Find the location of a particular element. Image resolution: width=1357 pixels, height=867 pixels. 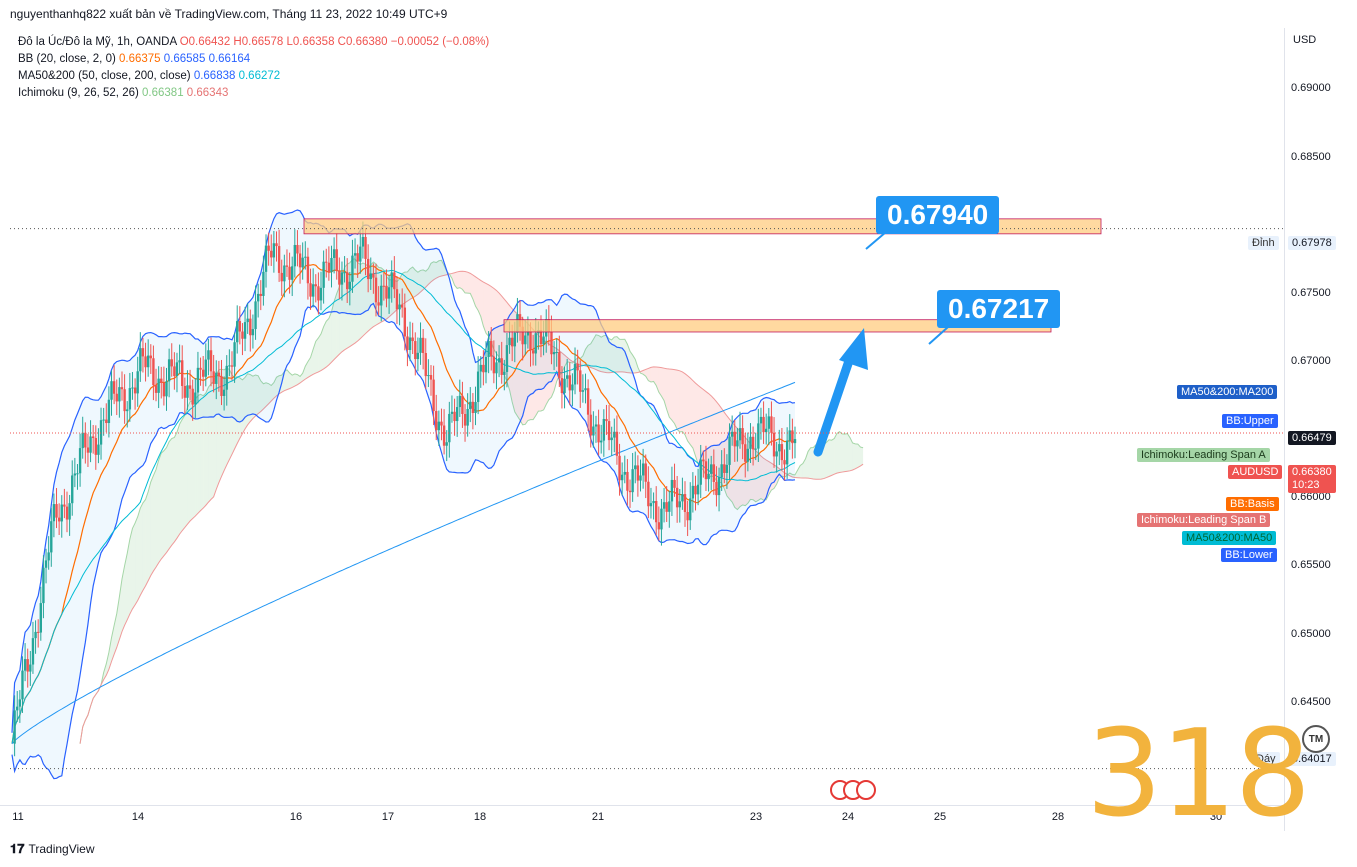

time-tick-label: 18 is located at coordinates (480, 817).